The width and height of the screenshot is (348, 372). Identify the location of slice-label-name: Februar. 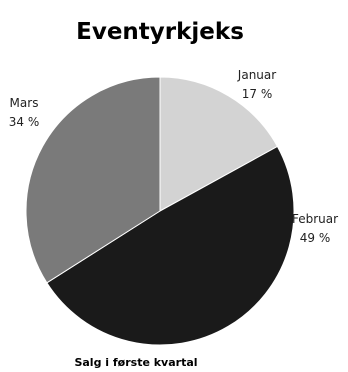
(315, 219).